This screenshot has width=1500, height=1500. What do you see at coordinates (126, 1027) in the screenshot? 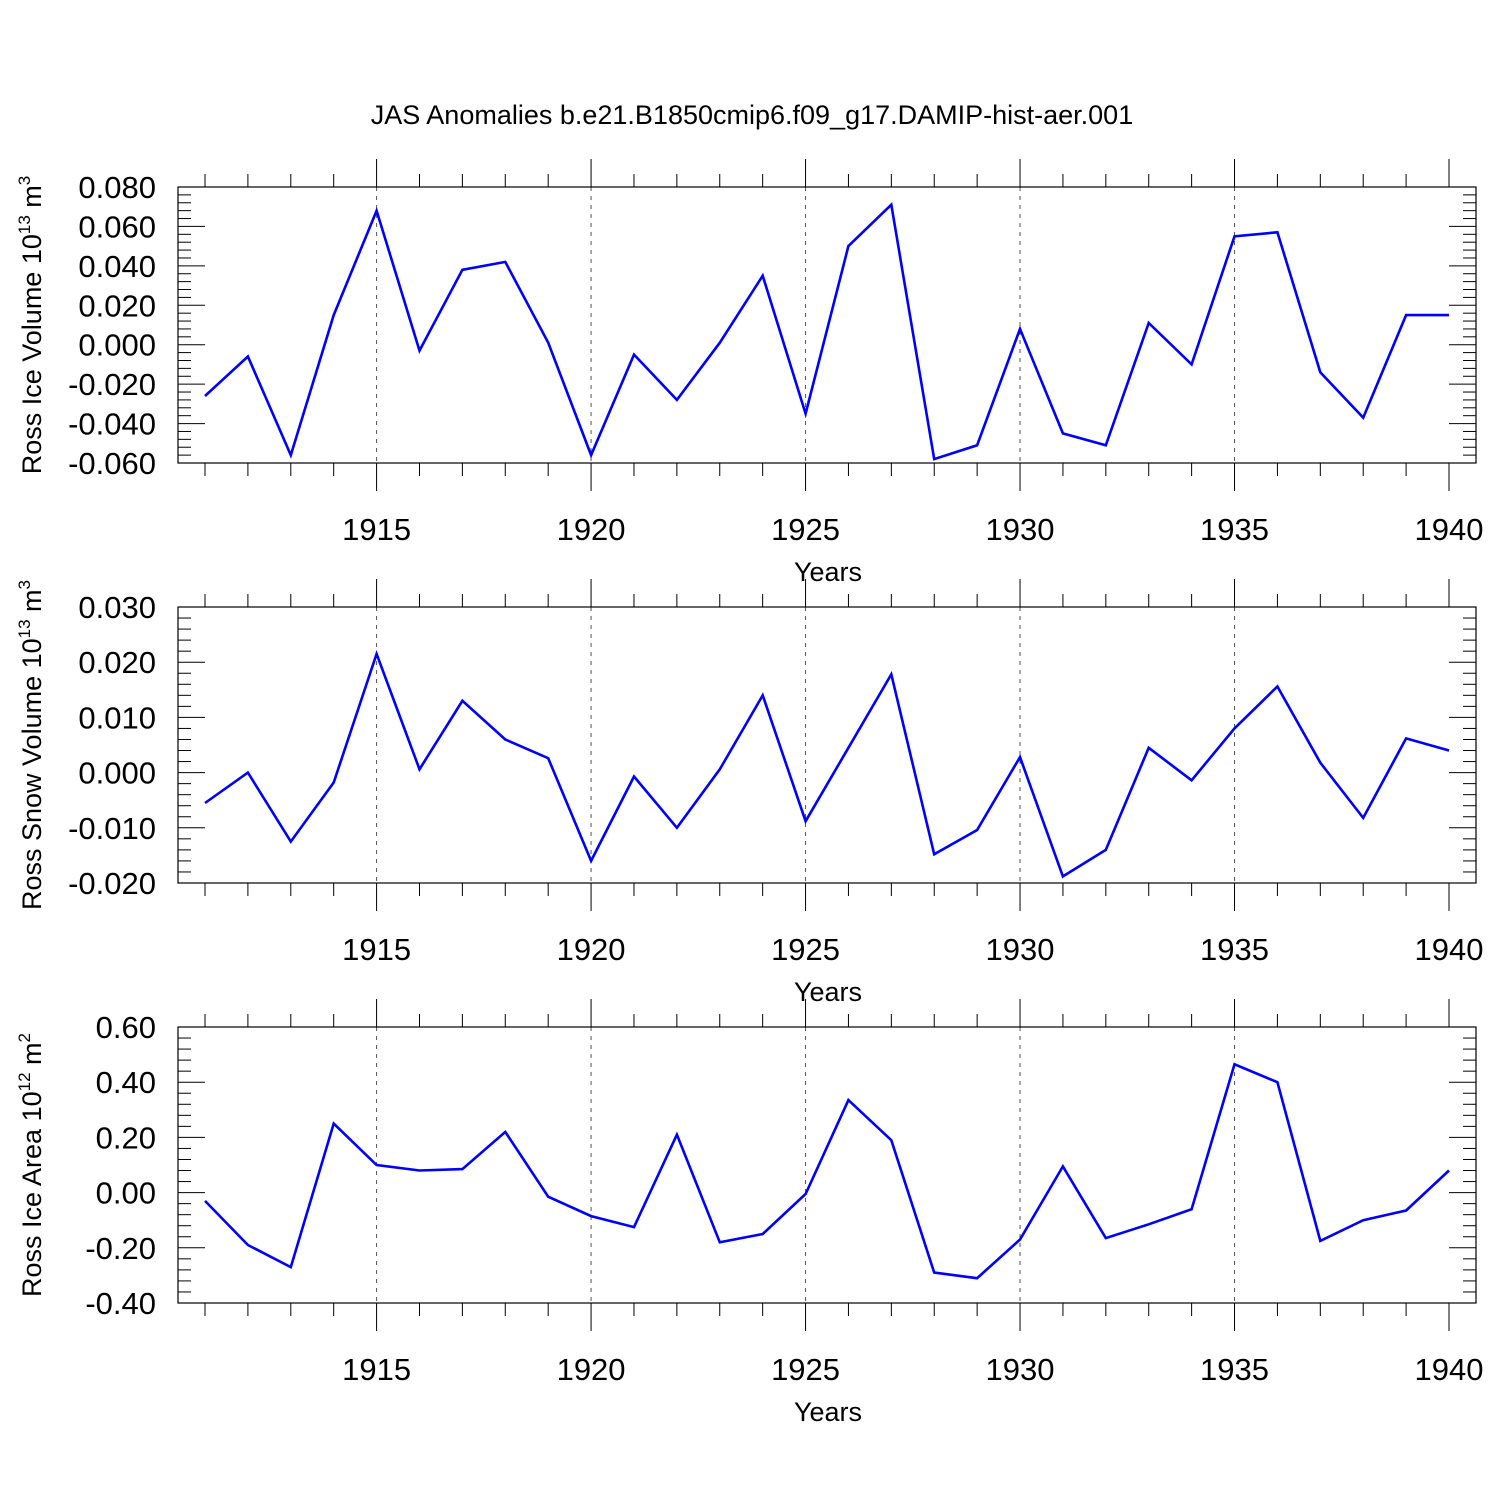
I see `y-tick-label: 0.60` at bounding box center [126, 1027].